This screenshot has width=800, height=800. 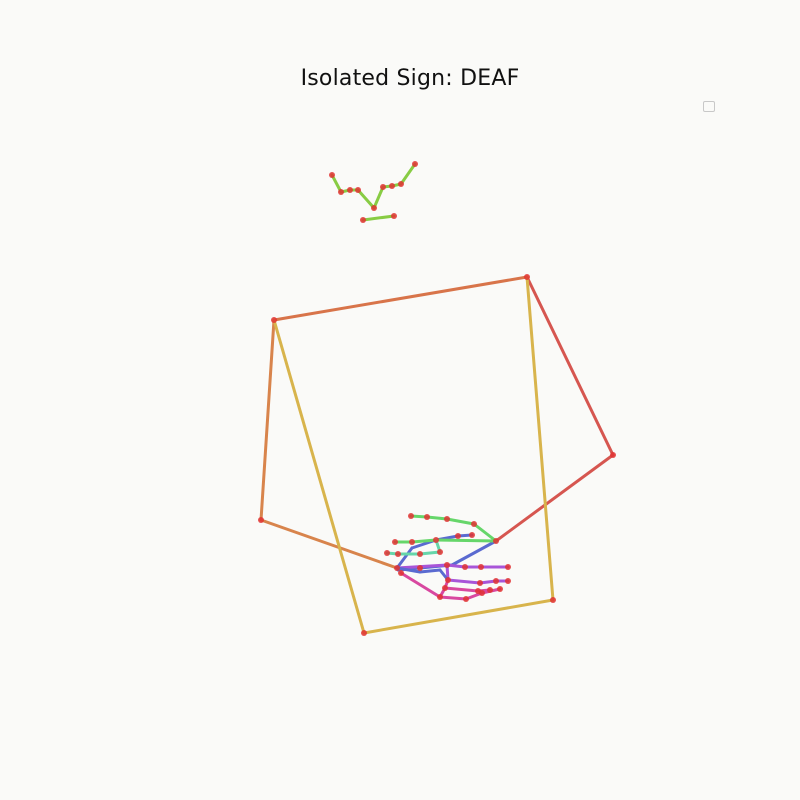 I want to click on face-landmarks, so click(x=373, y=192).